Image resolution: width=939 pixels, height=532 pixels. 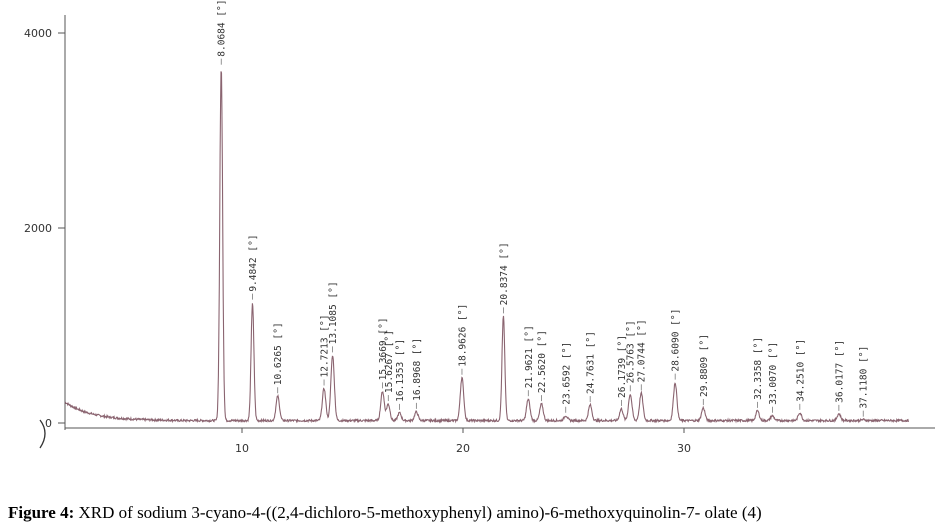 What do you see at coordinates (504, 273) in the screenshot?
I see `peak-label-10: 20.8374 [°]` at bounding box center [504, 273].